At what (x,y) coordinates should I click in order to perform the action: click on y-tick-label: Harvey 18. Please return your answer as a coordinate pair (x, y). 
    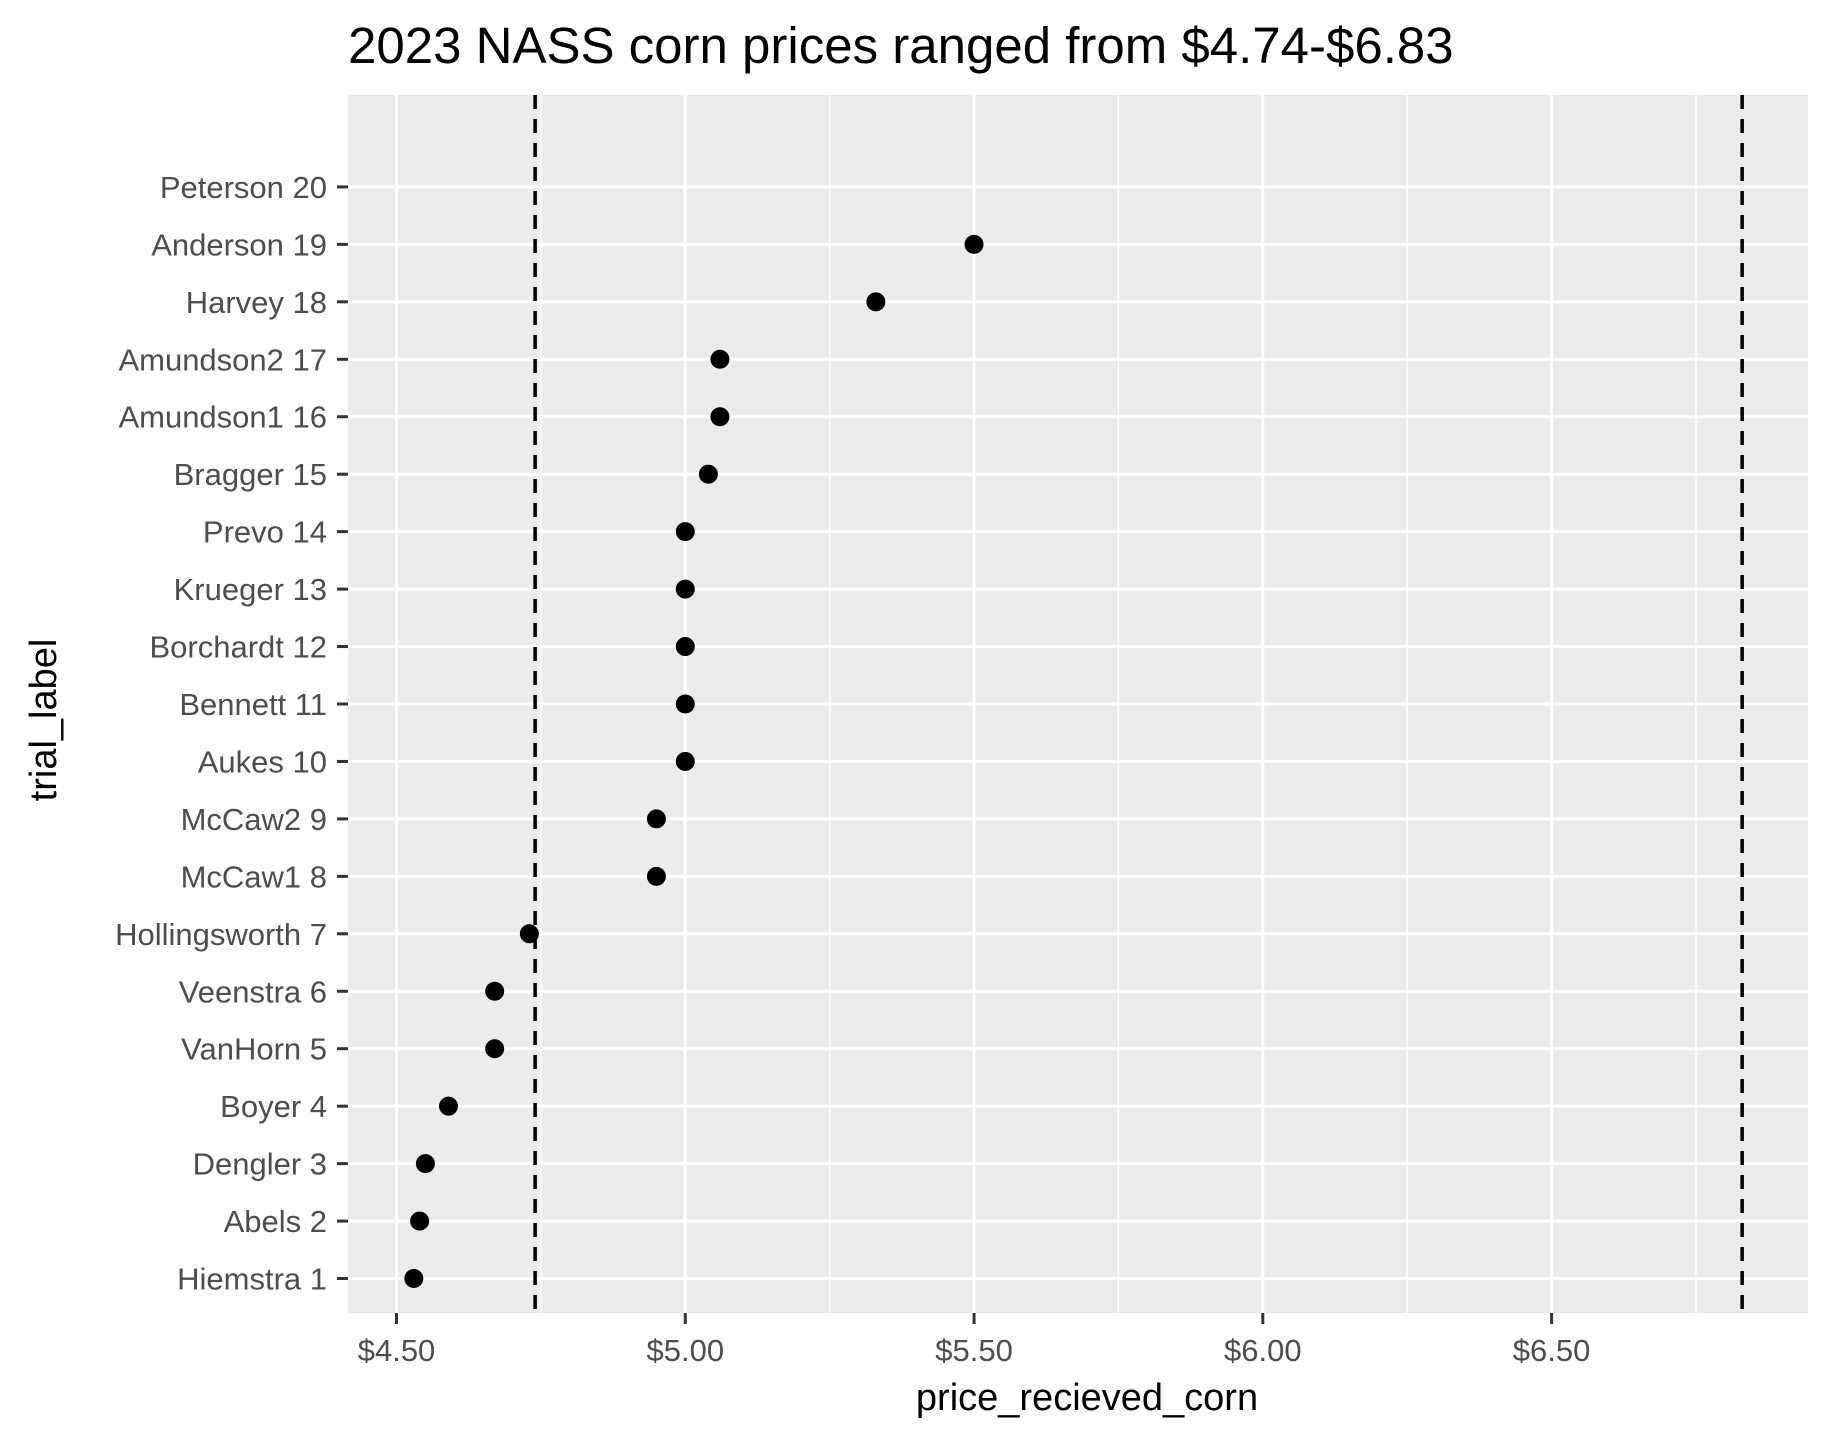
    Looking at the image, I should click on (256, 302).